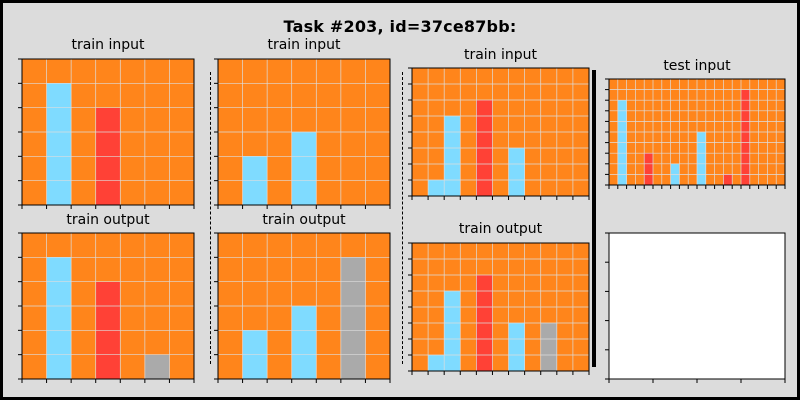  What do you see at coordinates (108, 220) in the screenshot?
I see `panel-label: train output` at bounding box center [108, 220].